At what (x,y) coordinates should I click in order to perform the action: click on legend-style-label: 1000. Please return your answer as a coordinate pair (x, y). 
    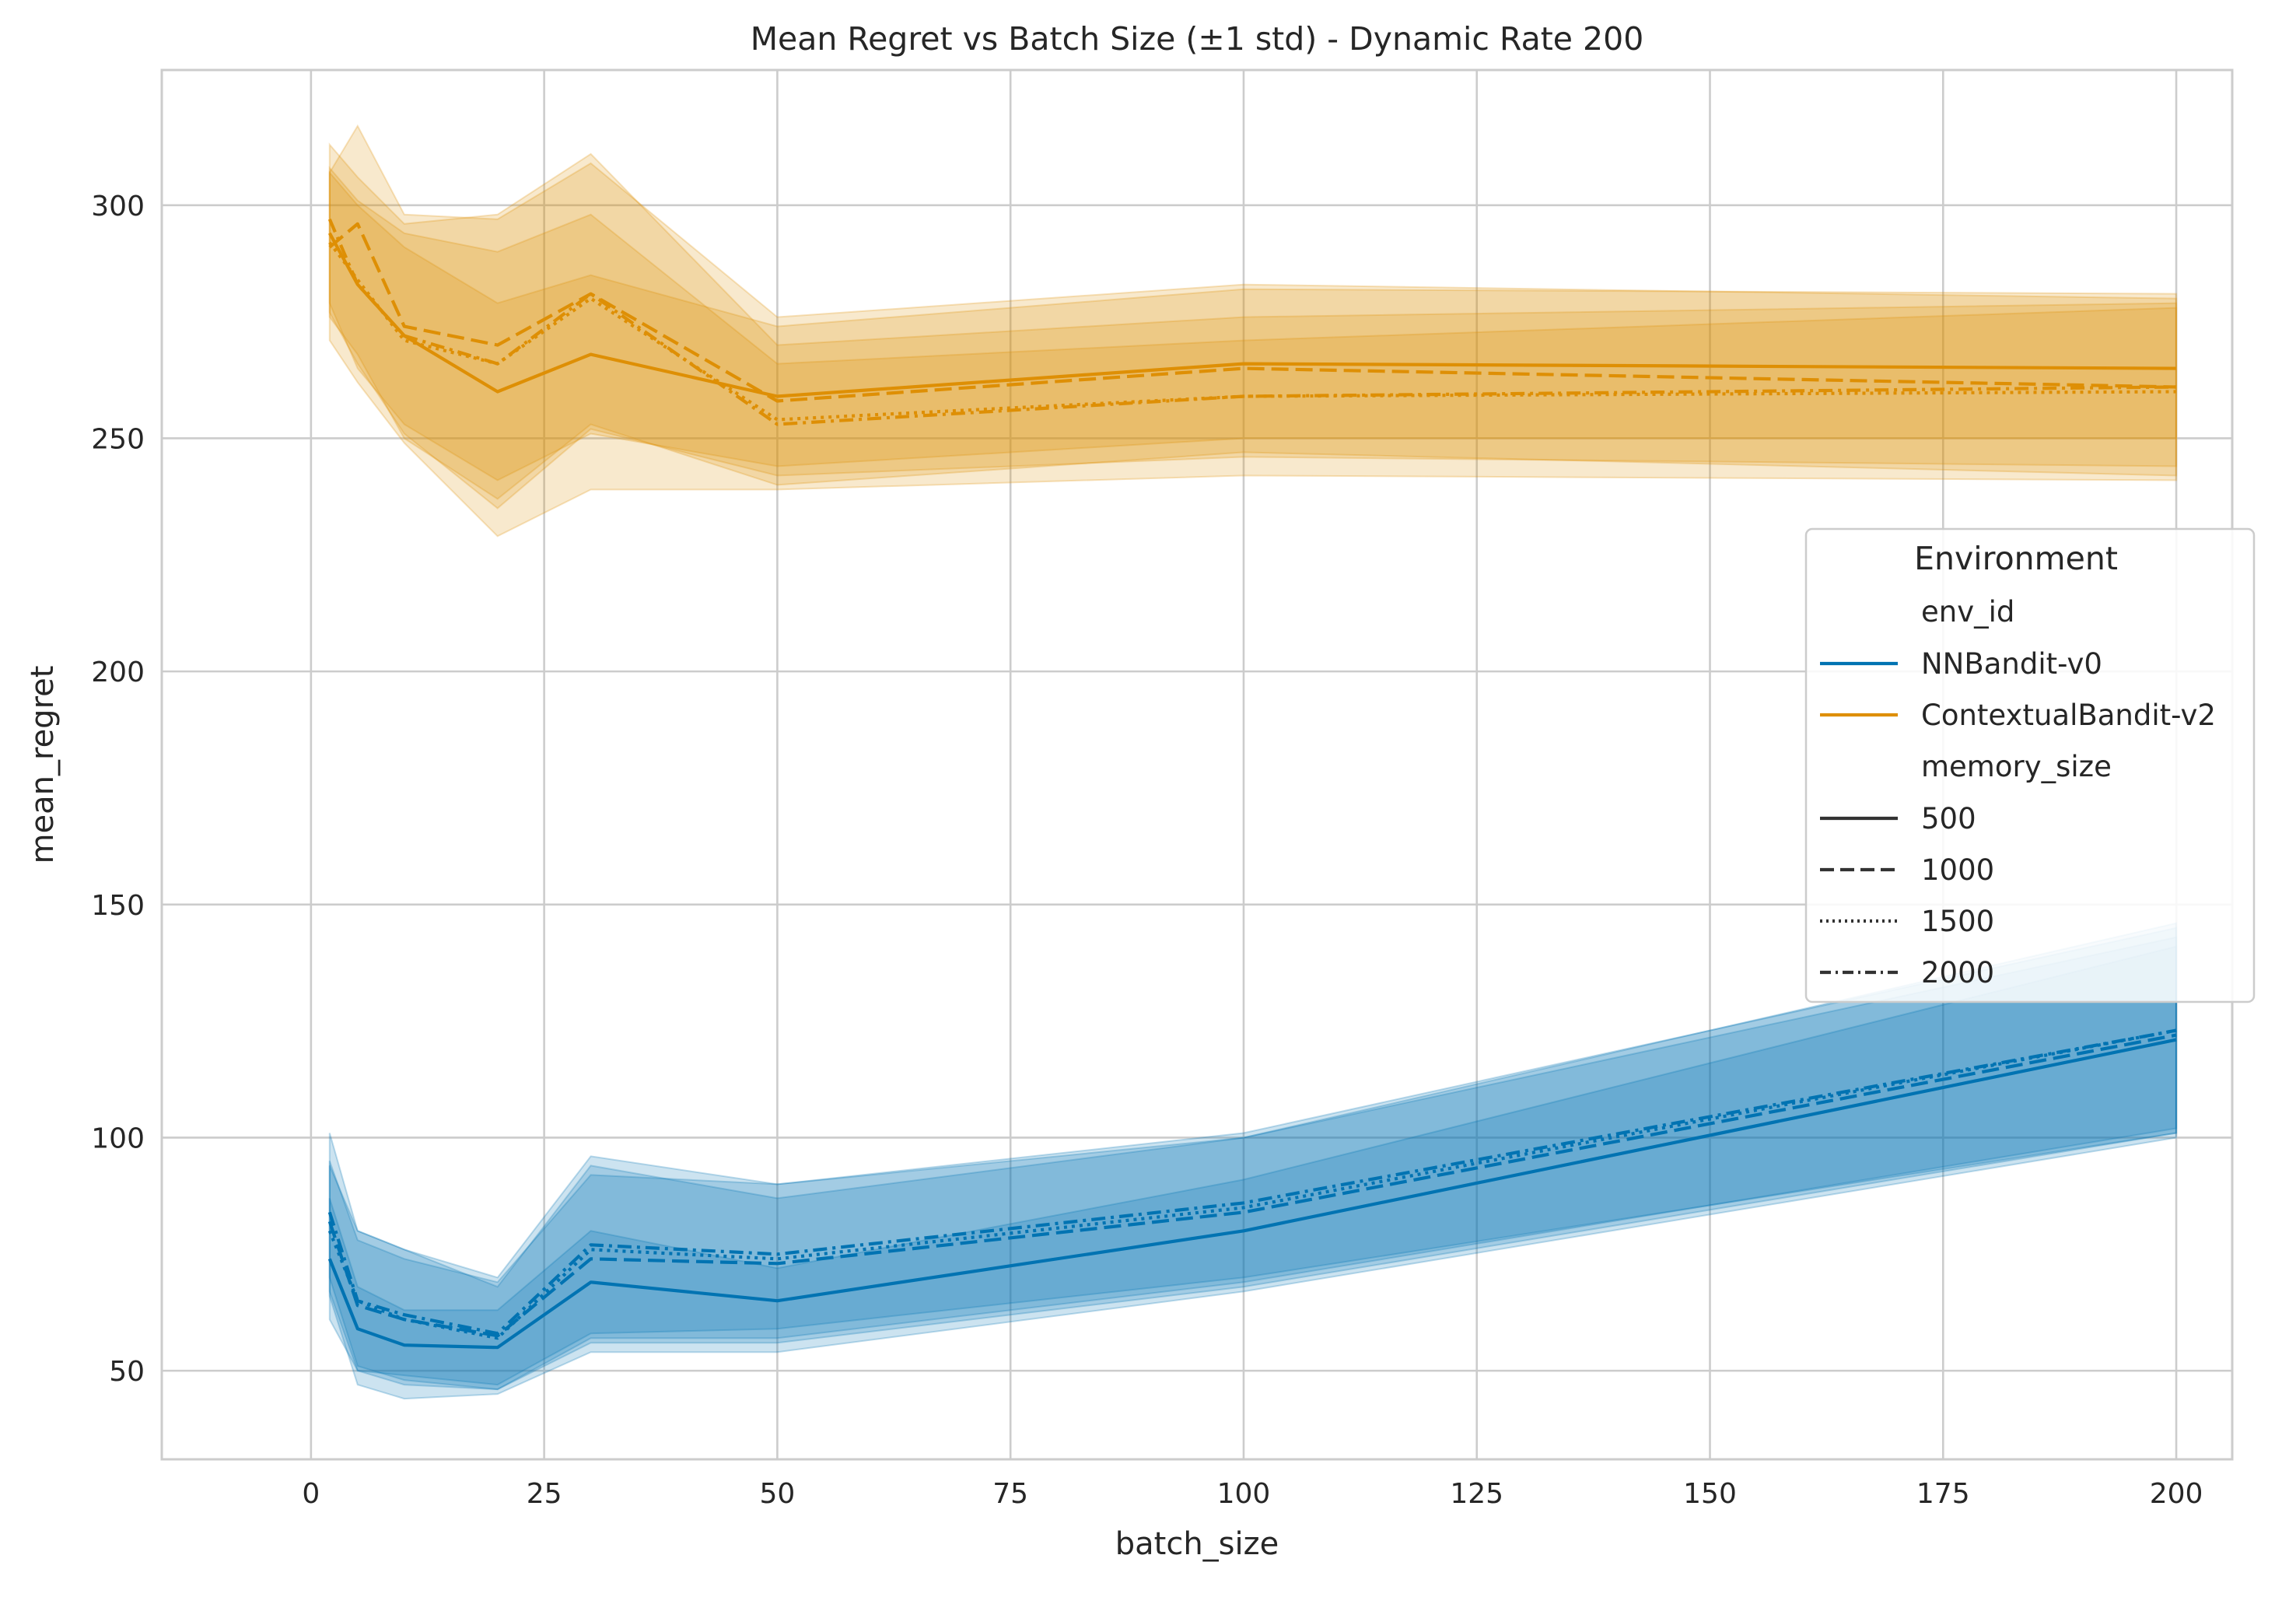
    Looking at the image, I should click on (1958, 870).